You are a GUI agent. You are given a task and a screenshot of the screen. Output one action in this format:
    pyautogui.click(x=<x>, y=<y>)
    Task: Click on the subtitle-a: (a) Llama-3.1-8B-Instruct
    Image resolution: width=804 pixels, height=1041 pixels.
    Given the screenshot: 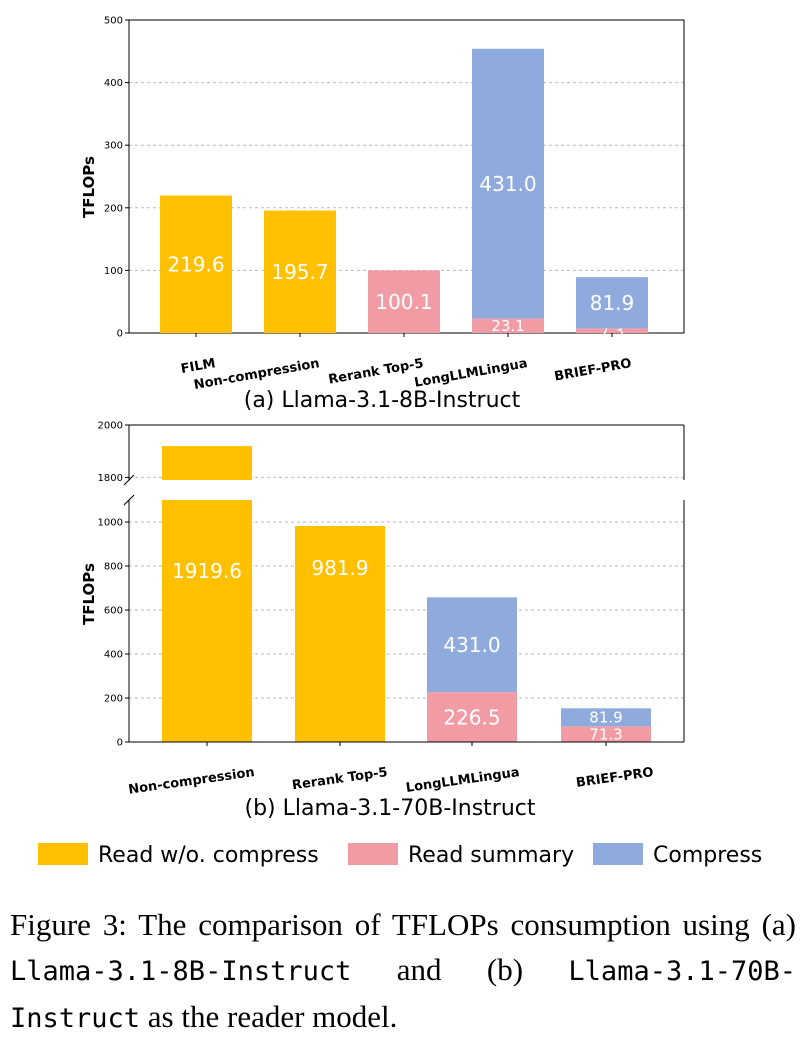 What is the action you would take?
    pyautogui.click(x=382, y=400)
    